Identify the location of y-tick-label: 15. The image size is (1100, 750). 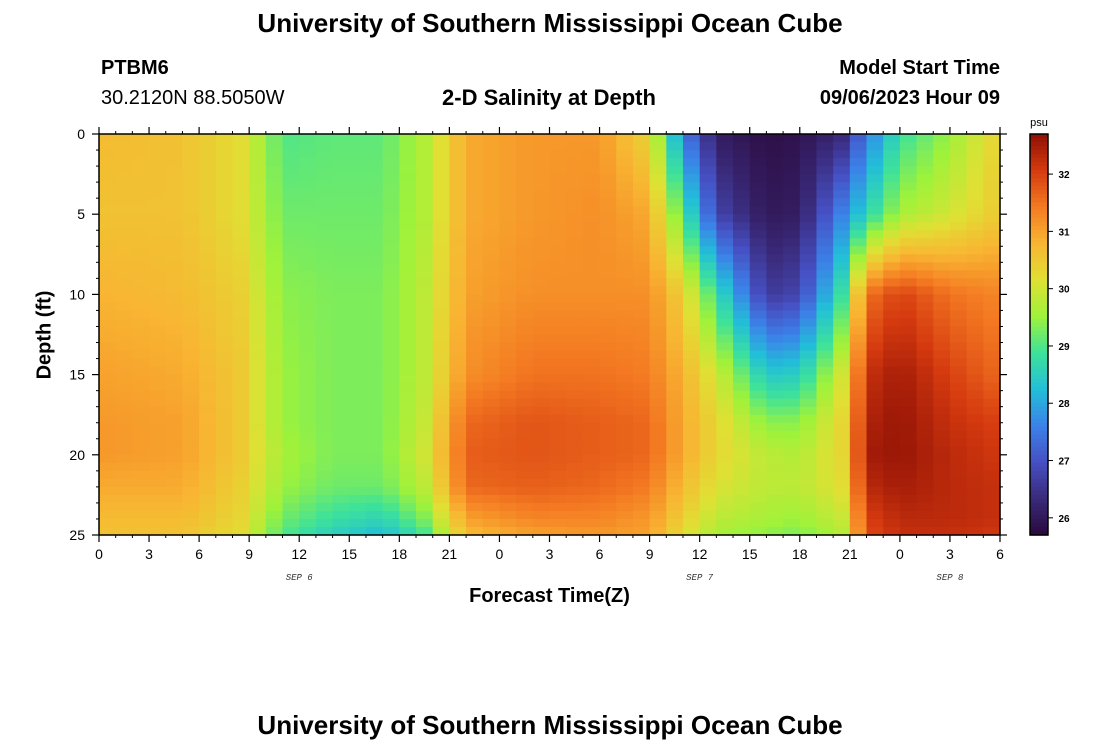
(77, 375).